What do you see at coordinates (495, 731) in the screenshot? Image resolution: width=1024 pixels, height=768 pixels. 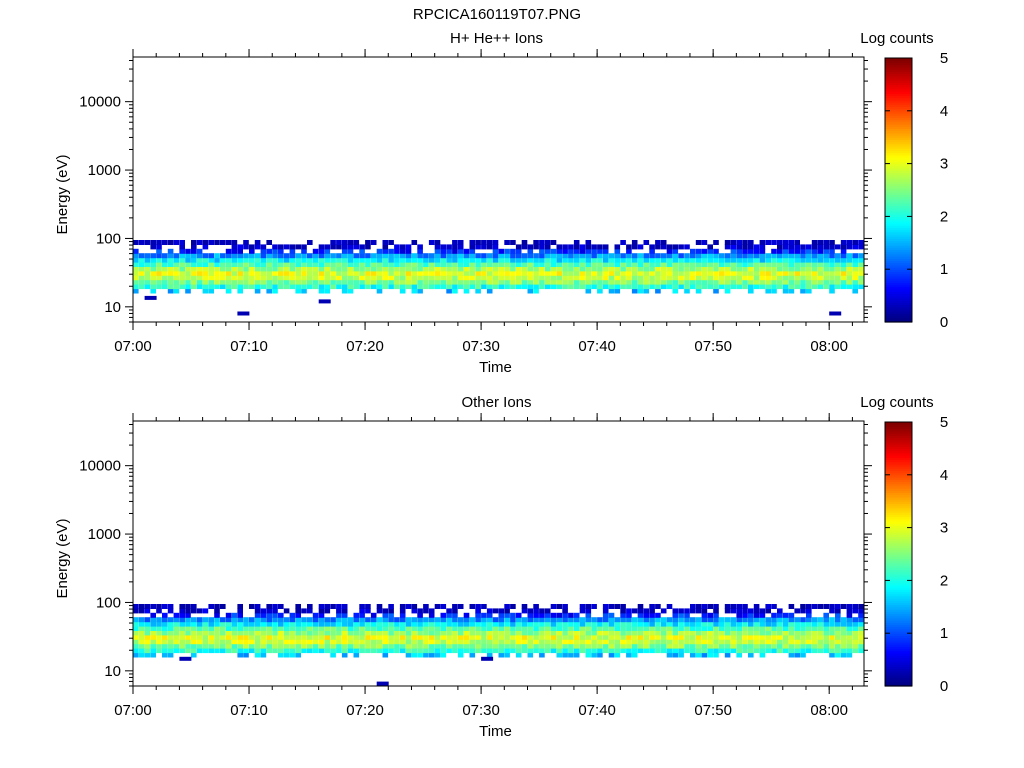 I see `x-axis-label: Time` at bounding box center [495, 731].